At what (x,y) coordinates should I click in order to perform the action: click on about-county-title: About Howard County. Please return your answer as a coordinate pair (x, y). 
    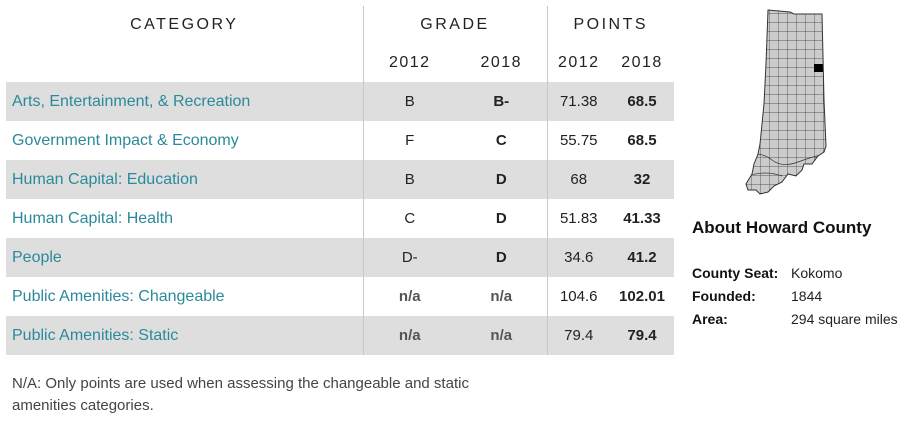
    Looking at the image, I should click on (782, 227).